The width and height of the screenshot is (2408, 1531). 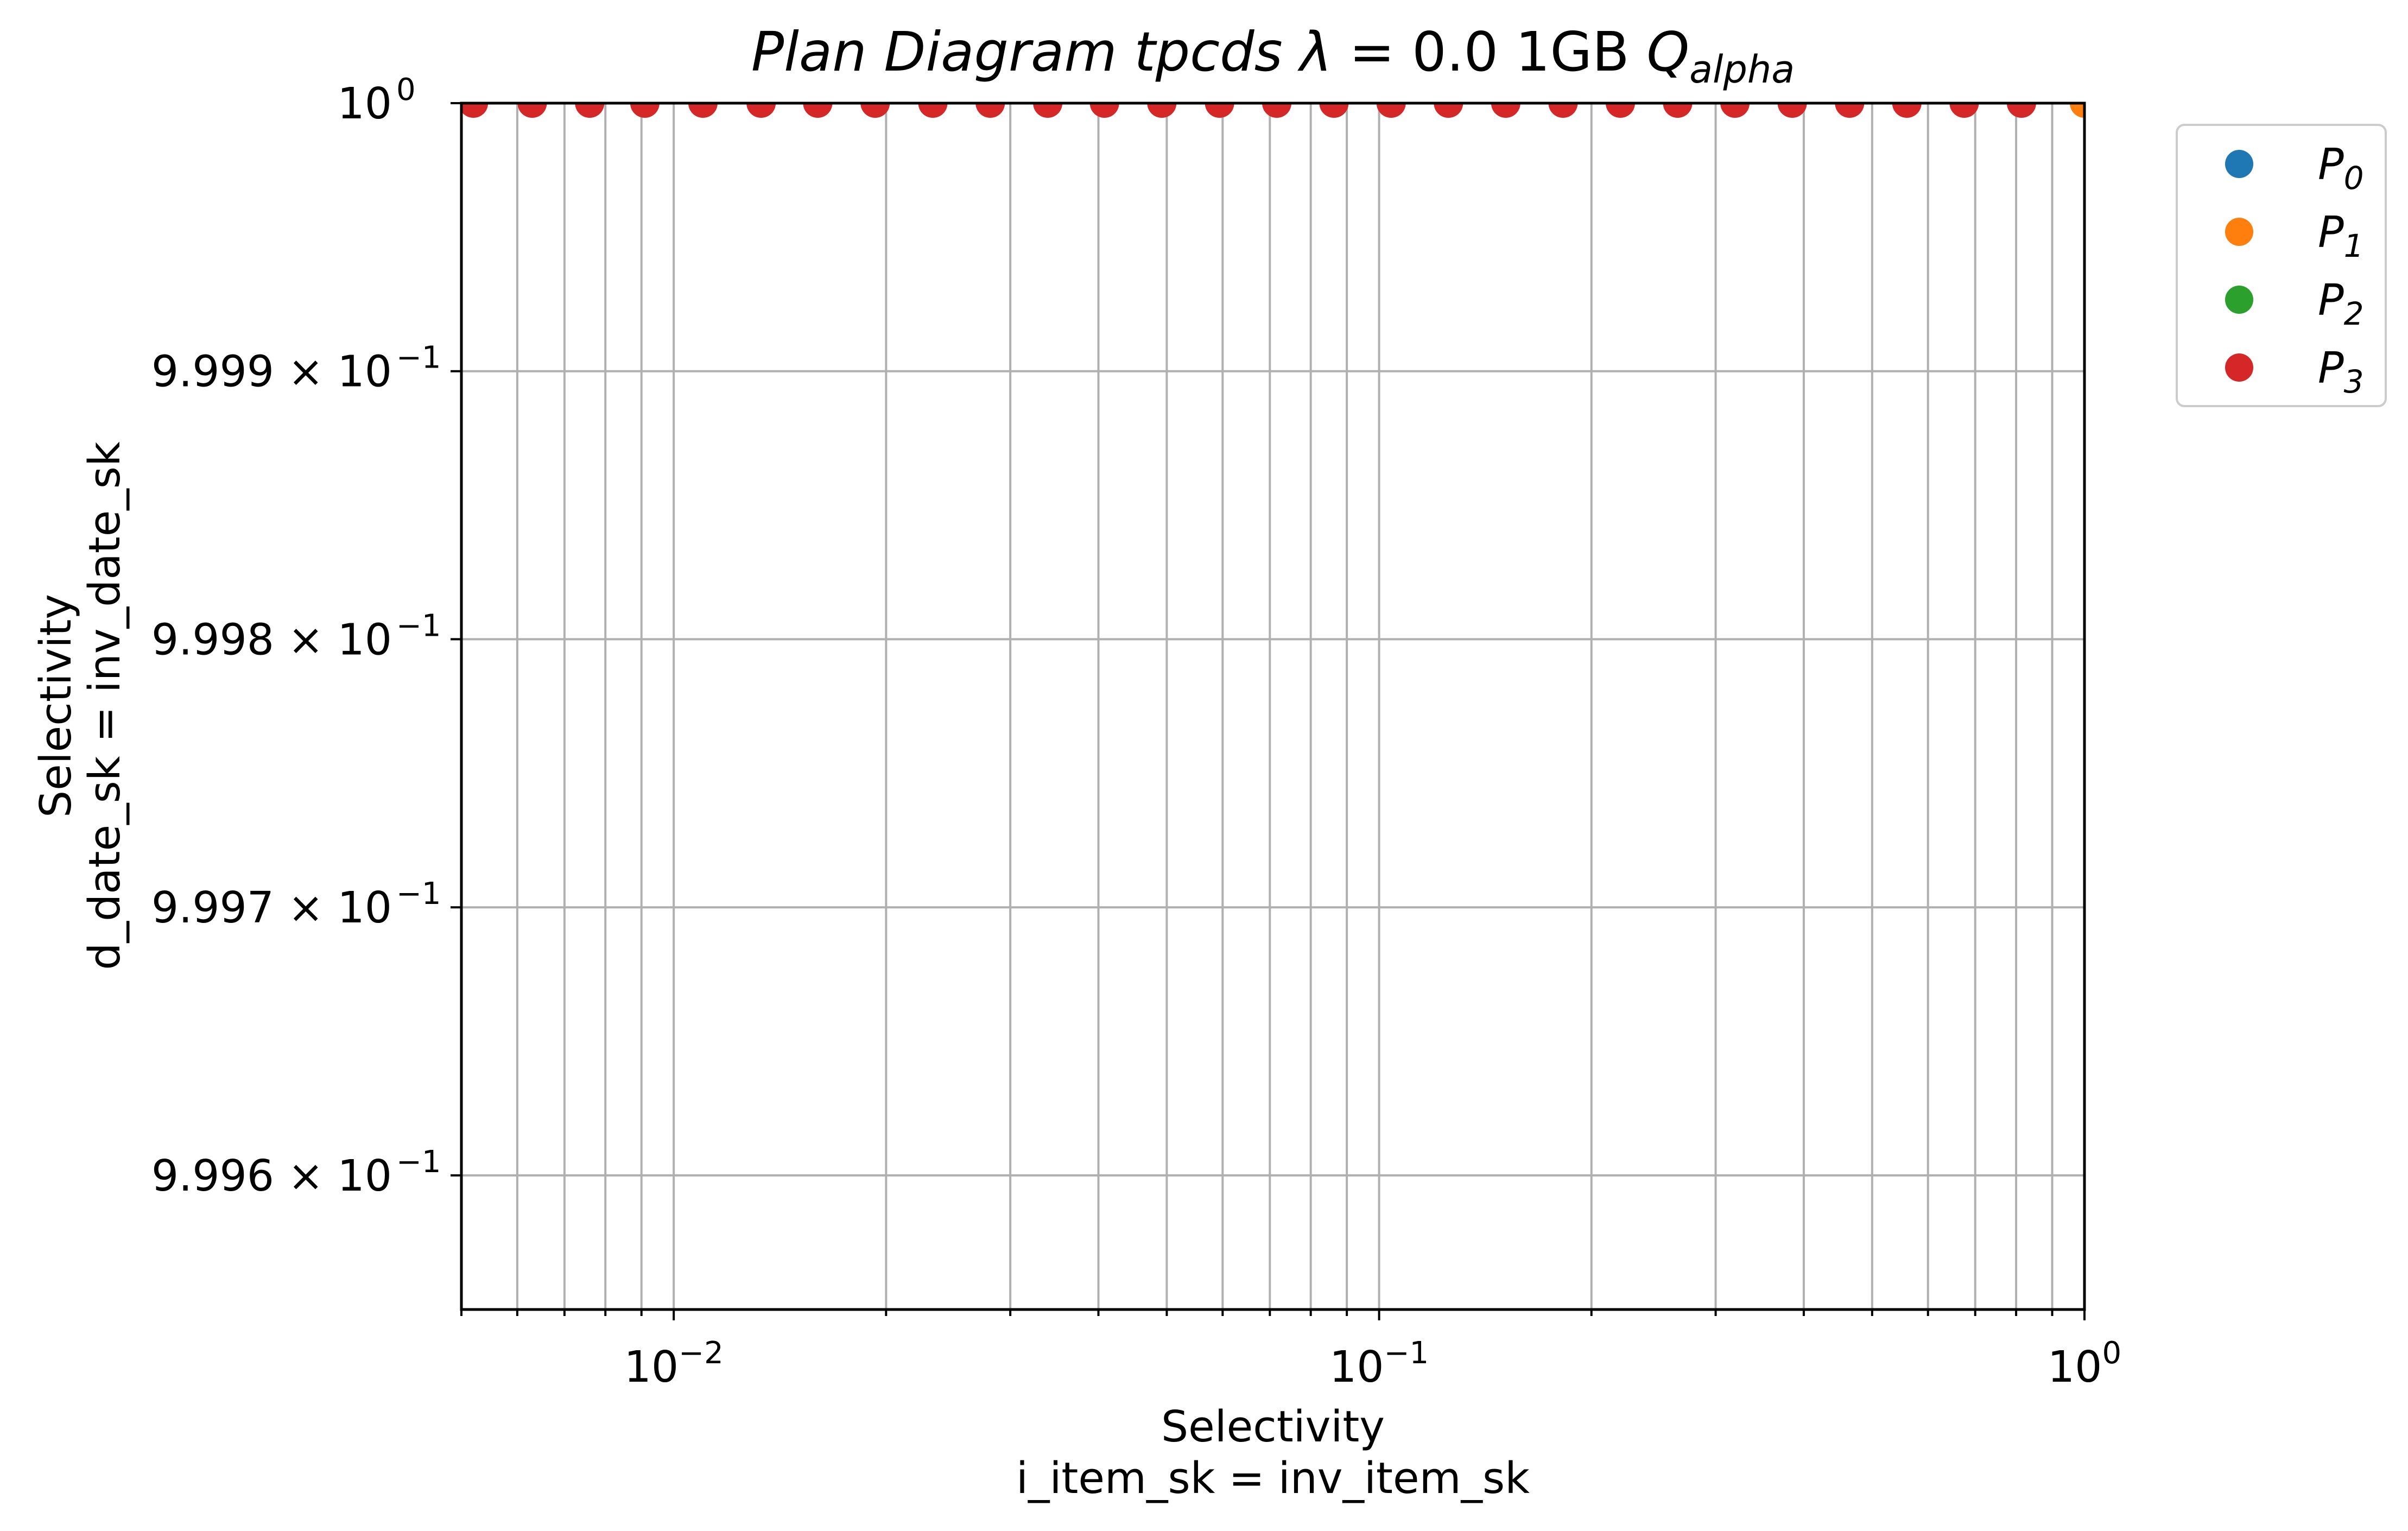 I want to click on legend-box, so click(x=2281, y=265).